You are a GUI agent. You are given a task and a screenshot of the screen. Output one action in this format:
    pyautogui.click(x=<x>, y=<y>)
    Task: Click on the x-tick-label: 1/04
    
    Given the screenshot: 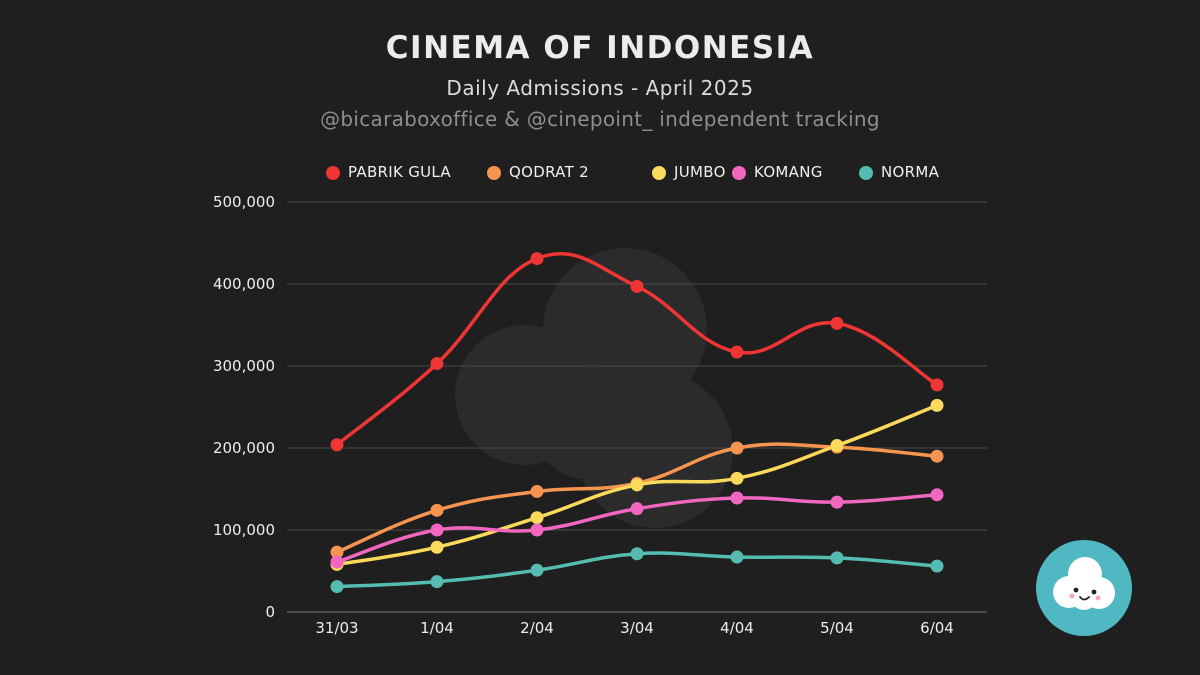 What is the action you would take?
    pyautogui.click(x=437, y=628)
    